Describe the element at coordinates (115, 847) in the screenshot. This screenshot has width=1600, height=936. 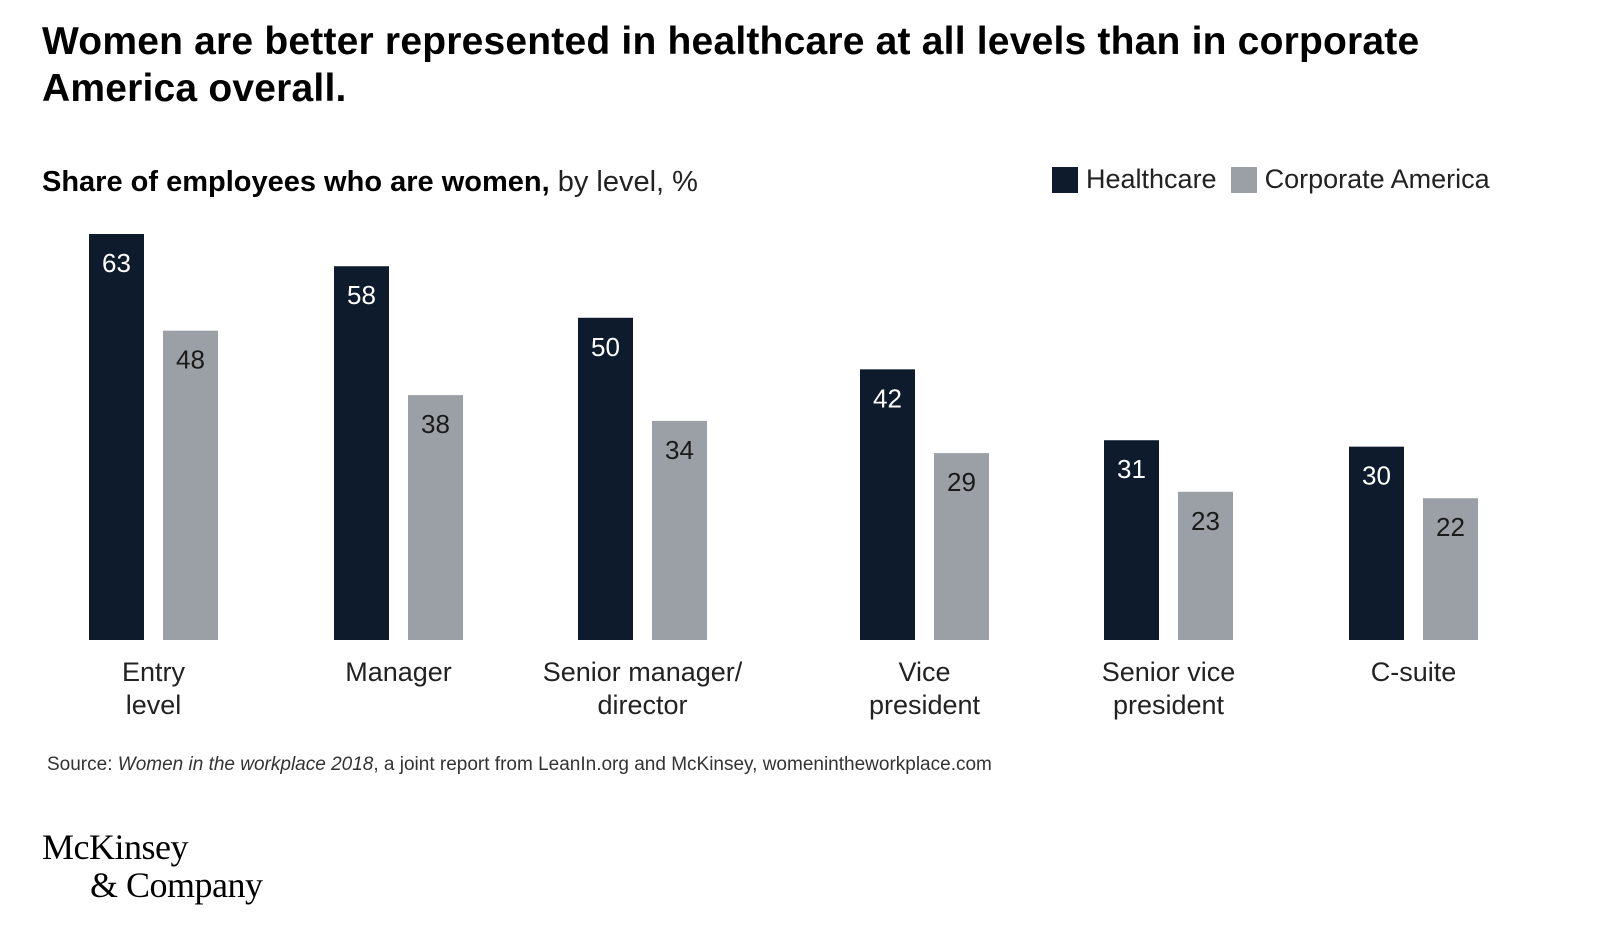
I see `logo-line-1: McKinsey` at that location.